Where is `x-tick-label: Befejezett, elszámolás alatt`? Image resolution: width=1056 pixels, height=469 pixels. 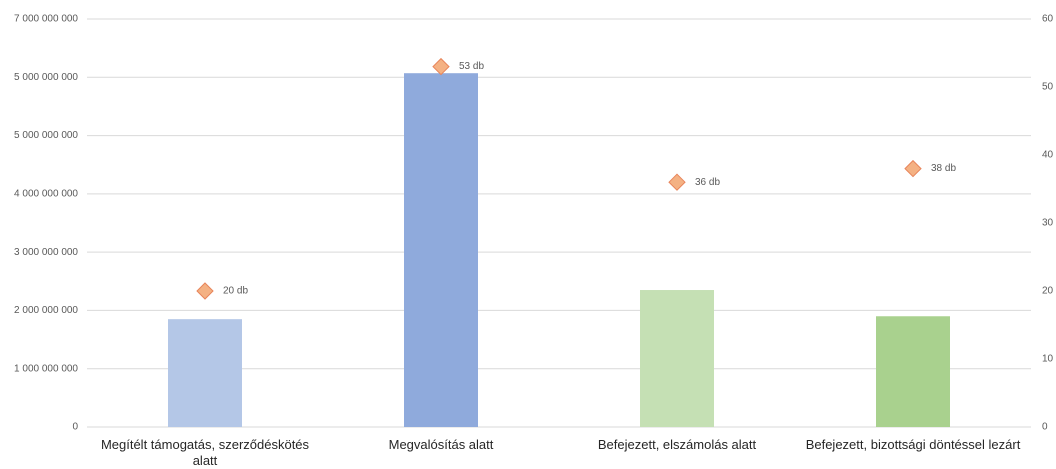
x-tick-label: Befejezett, elszámolás alatt is located at coordinates (677, 444).